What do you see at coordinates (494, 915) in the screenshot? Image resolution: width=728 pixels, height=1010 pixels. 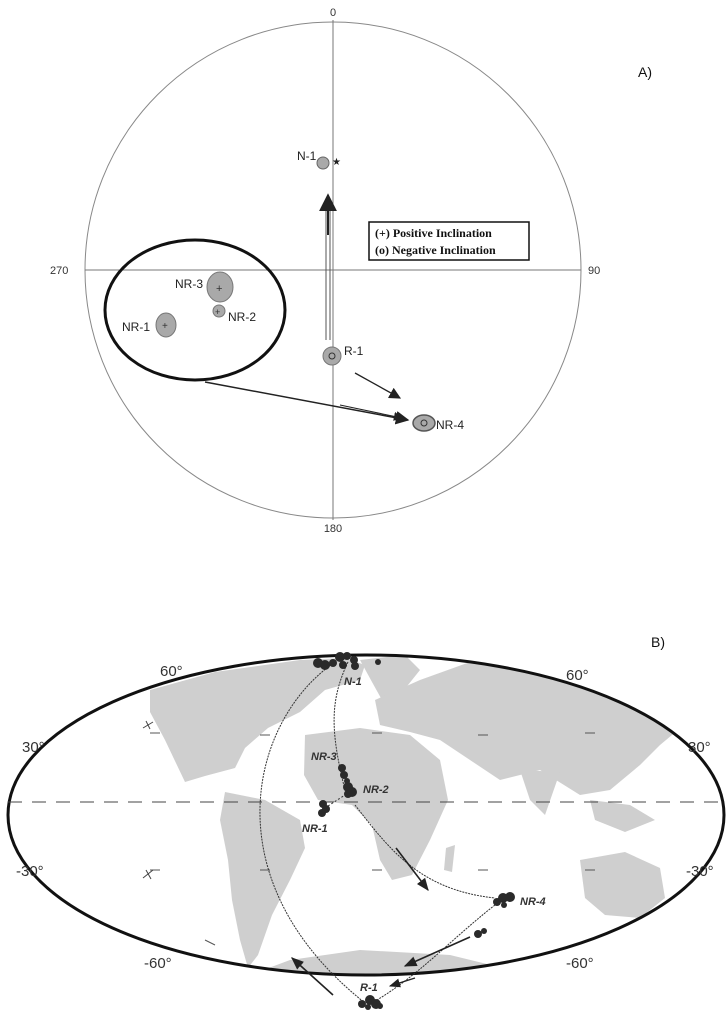 I see `vgp-cluster-nr4` at bounding box center [494, 915].